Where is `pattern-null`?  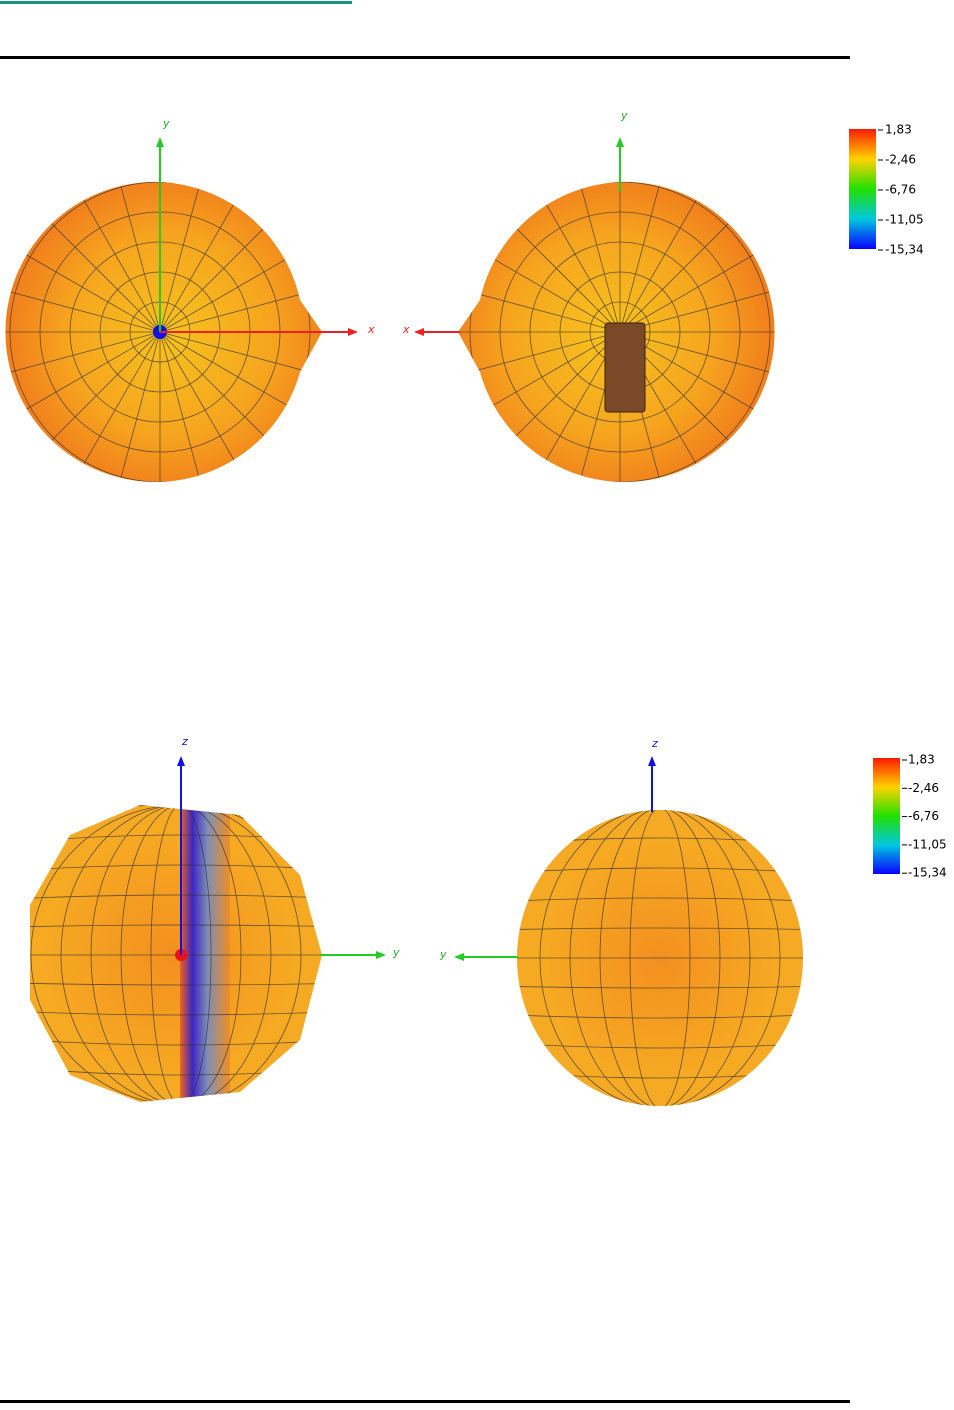
pattern-null is located at coordinates (205, 953).